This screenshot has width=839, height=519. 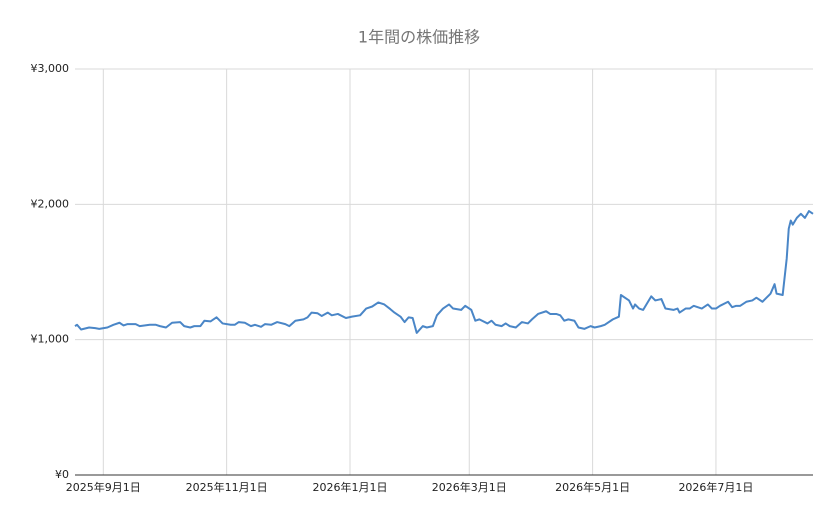 What do you see at coordinates (50, 68) in the screenshot?
I see `y-tick-label: ¥3,000` at bounding box center [50, 68].